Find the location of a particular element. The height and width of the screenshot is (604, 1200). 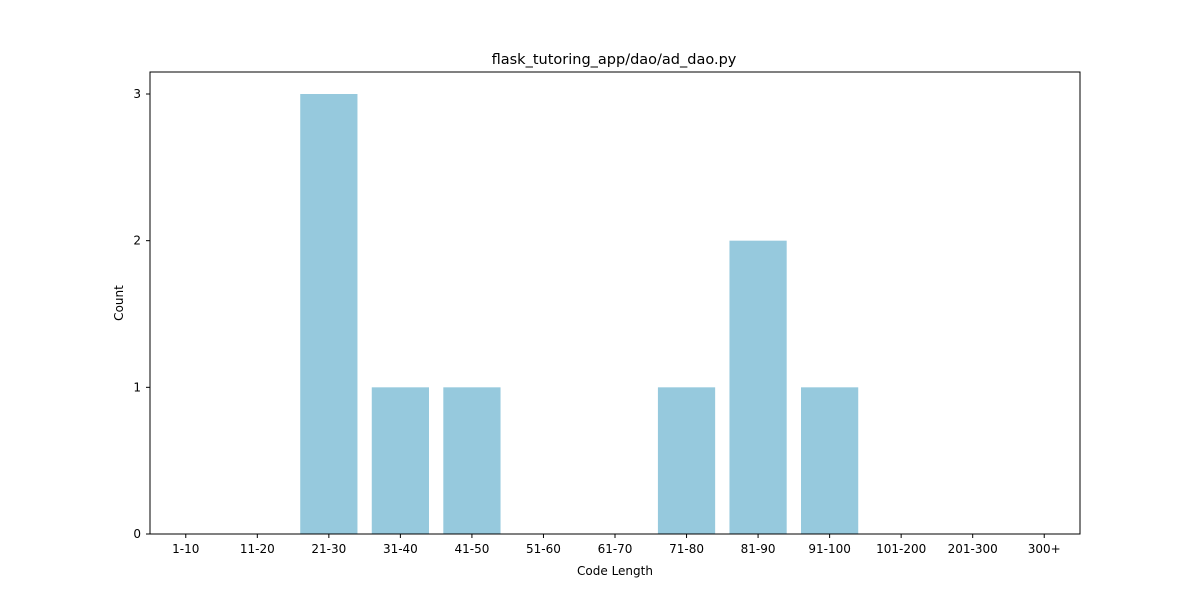

x-tick-label-61-70: 61-70 is located at coordinates (615, 549).